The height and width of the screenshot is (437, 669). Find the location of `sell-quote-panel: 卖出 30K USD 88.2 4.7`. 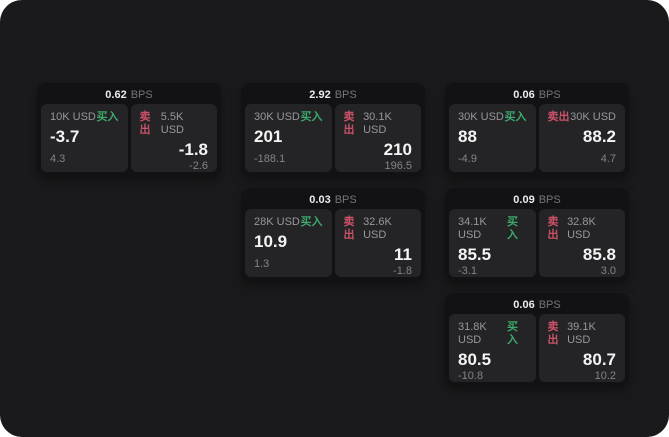

sell-quote-panel: 卖出 30K USD 88.2 4.7 is located at coordinates (581, 138).